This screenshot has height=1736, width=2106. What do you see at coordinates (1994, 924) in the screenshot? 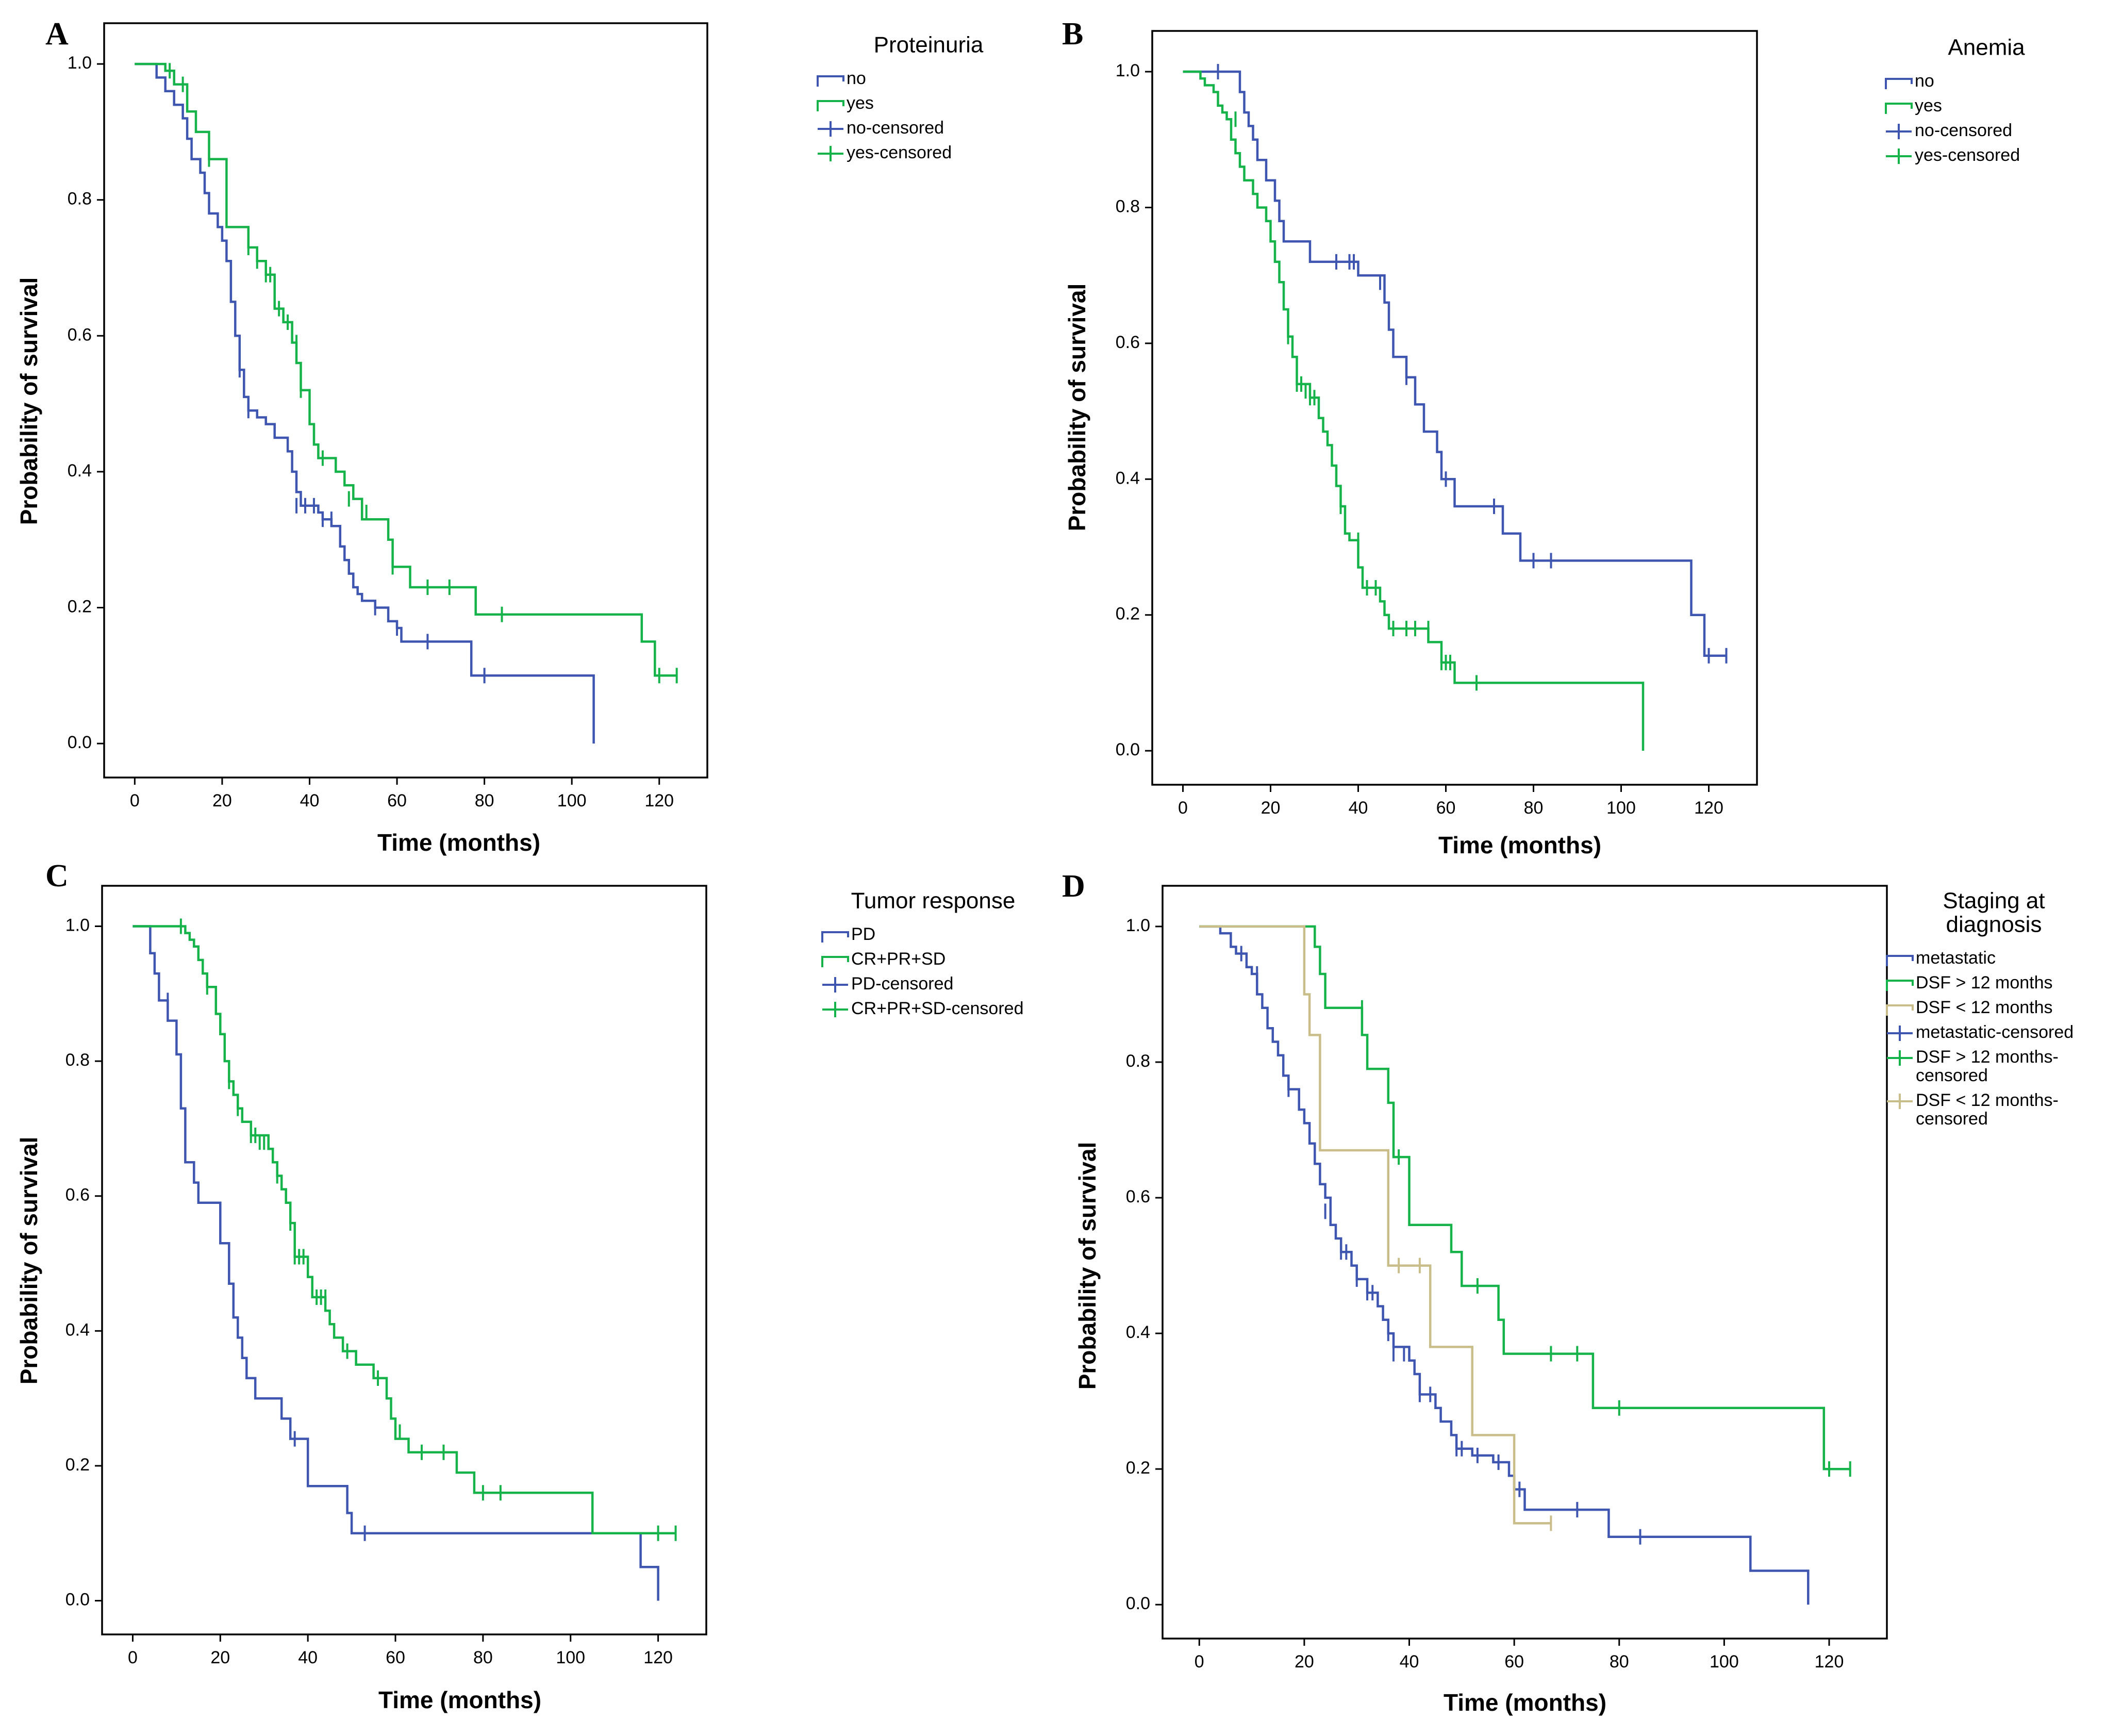
I see `legend-title: diagnosis` at bounding box center [1994, 924].